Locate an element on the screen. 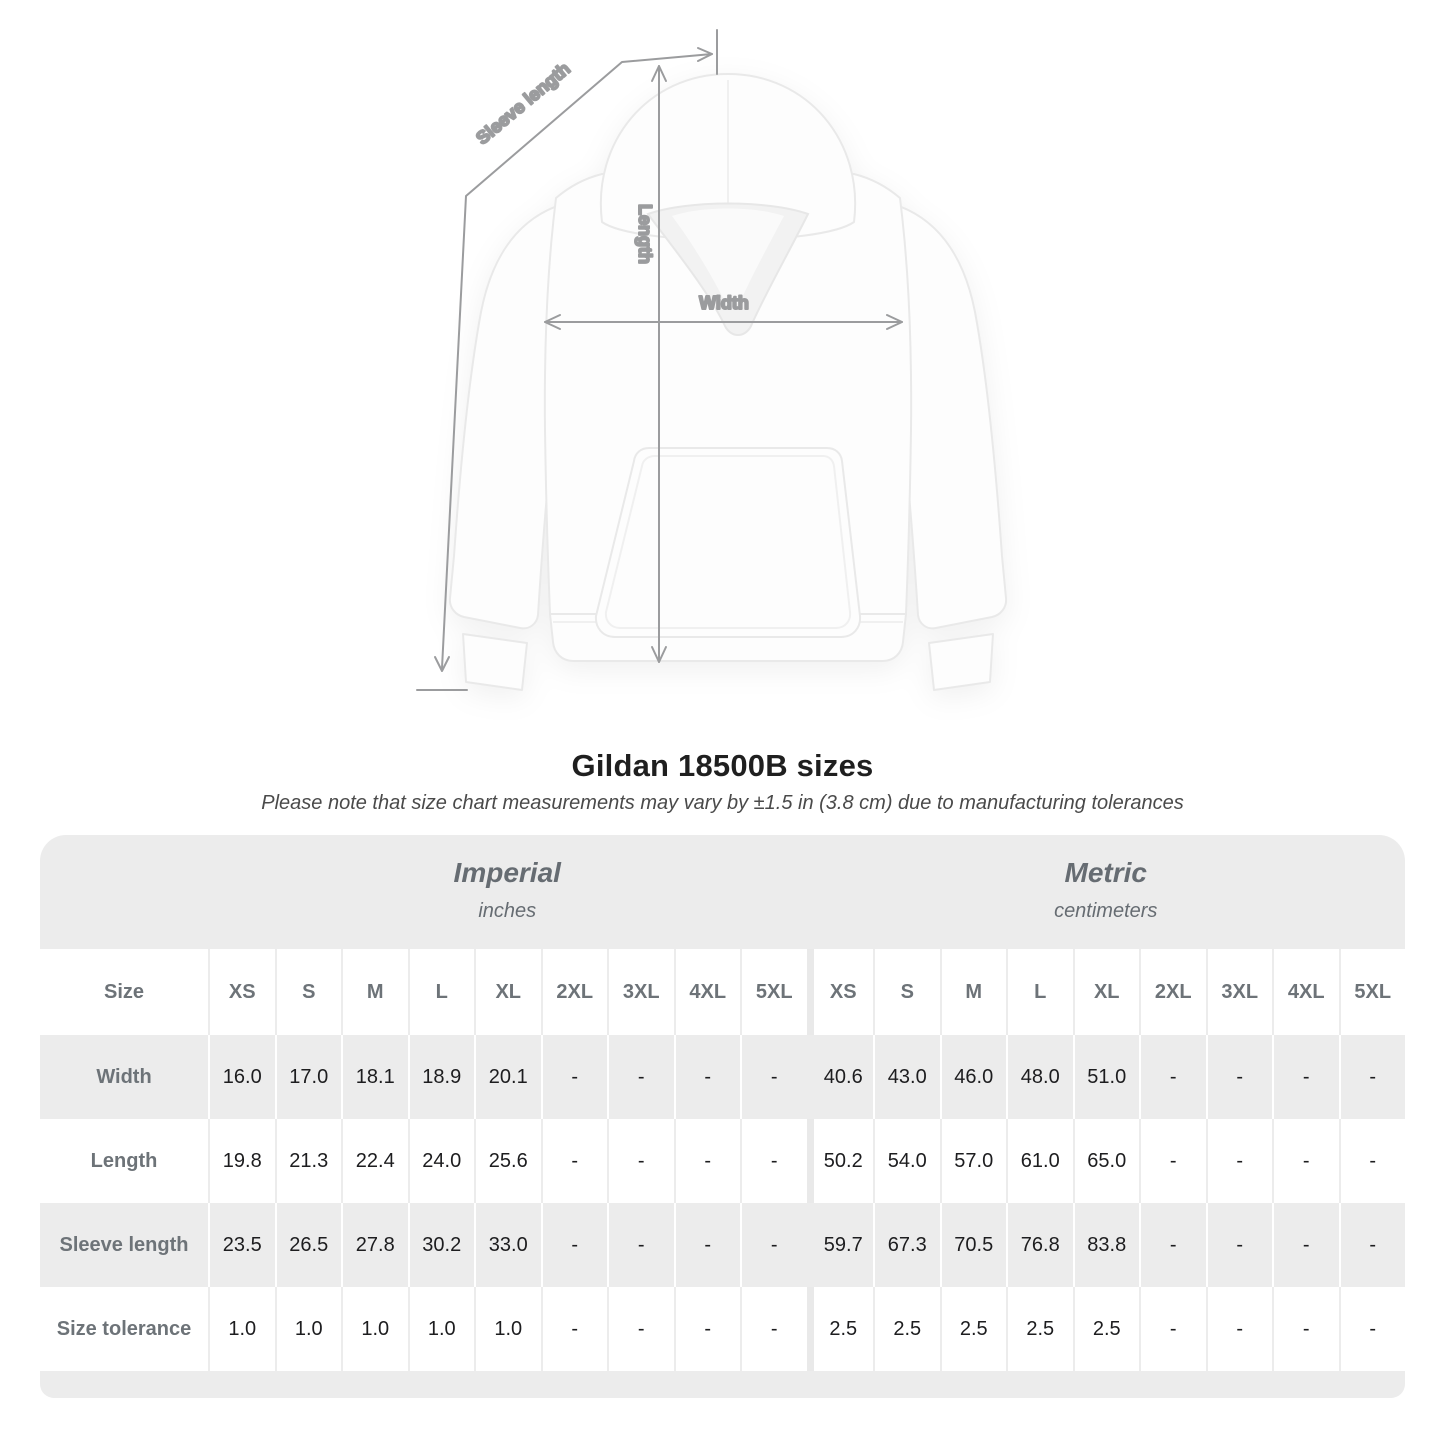 The height and width of the screenshot is (1445, 1445). imperial-size-header-5xl: 5XL is located at coordinates (773, 992).